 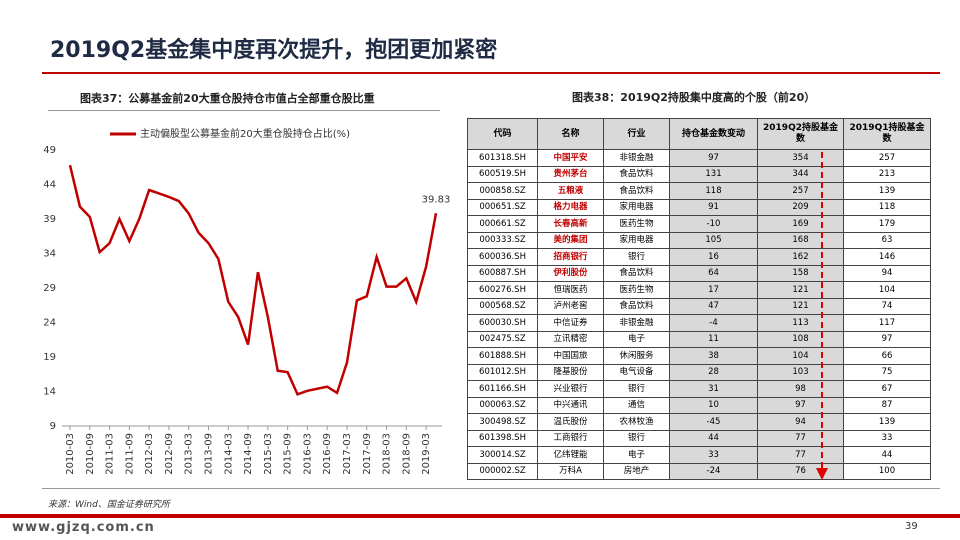 I want to click on table-row: 601166.SH 兴业银行 银行 31 98 67, so click(x=699, y=389).